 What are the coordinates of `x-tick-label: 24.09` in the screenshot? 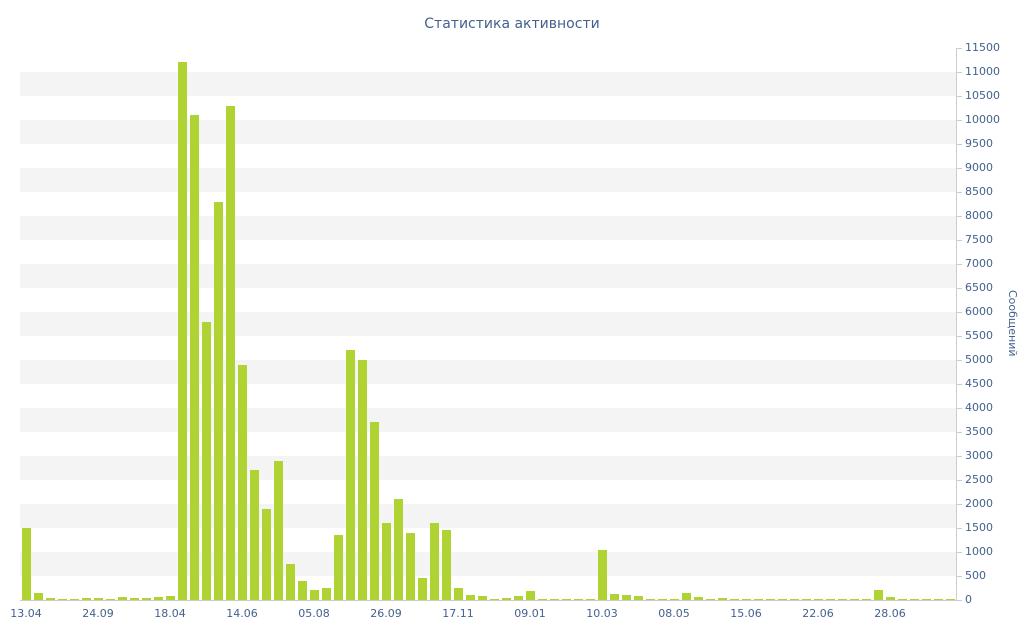 It's located at (98, 613).